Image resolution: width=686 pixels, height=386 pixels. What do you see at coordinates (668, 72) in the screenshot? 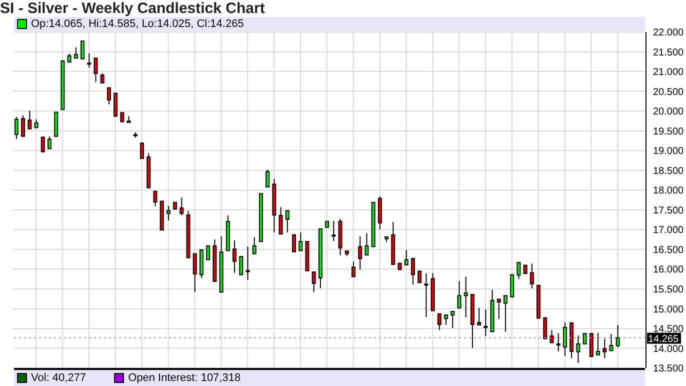
I see `y-tick-label: 21.000` at bounding box center [668, 72].